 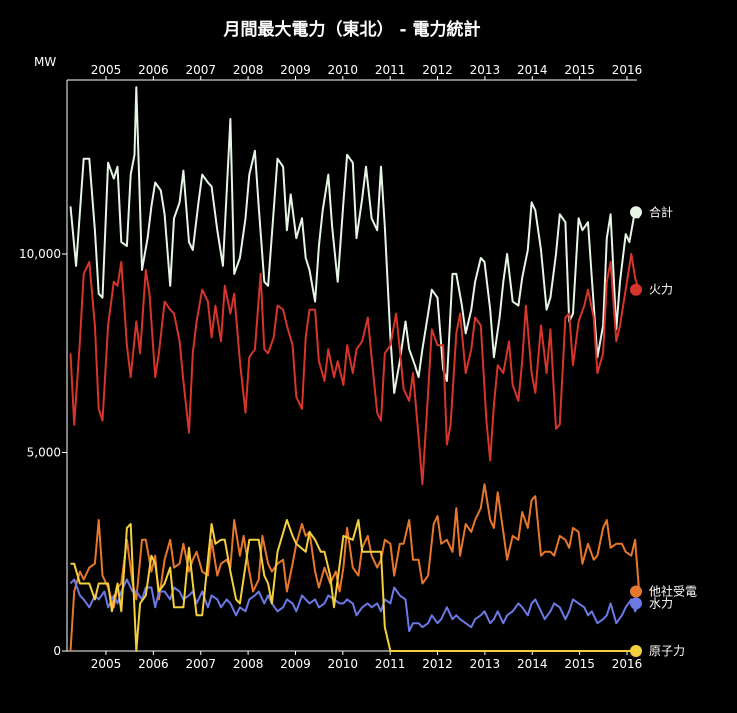 I want to click on x-tick-label-top: 2006, so click(x=153, y=70).